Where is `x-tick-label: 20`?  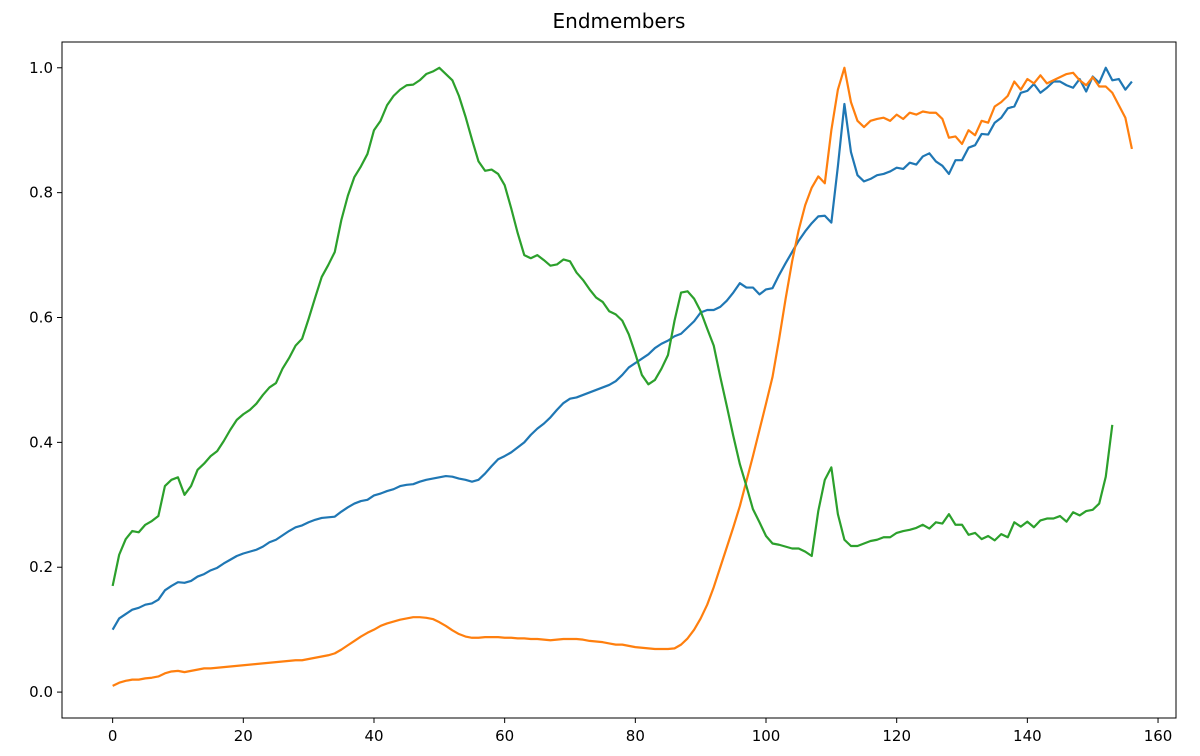
x-tick-label: 20 is located at coordinates (243, 736).